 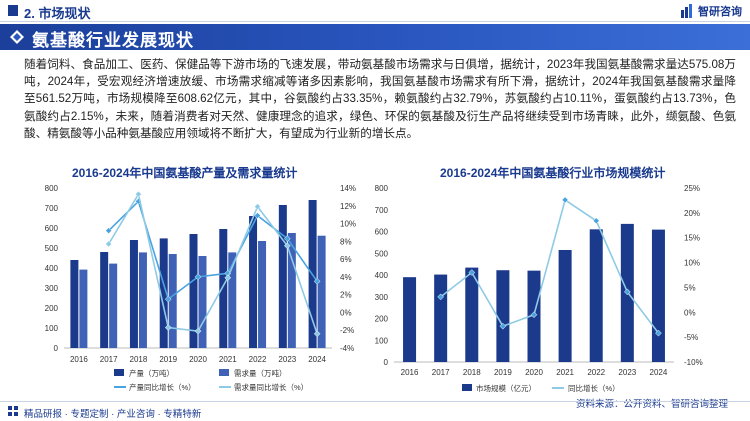 What do you see at coordinates (162, 387) in the screenshot?
I see `legend-label: 产量同比增长（%）` at bounding box center [162, 387].